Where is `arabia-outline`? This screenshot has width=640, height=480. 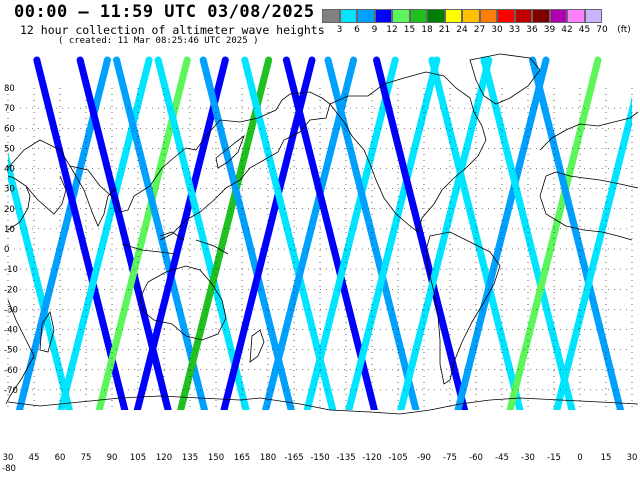 arabia-outline is located at coordinates (46, 195).